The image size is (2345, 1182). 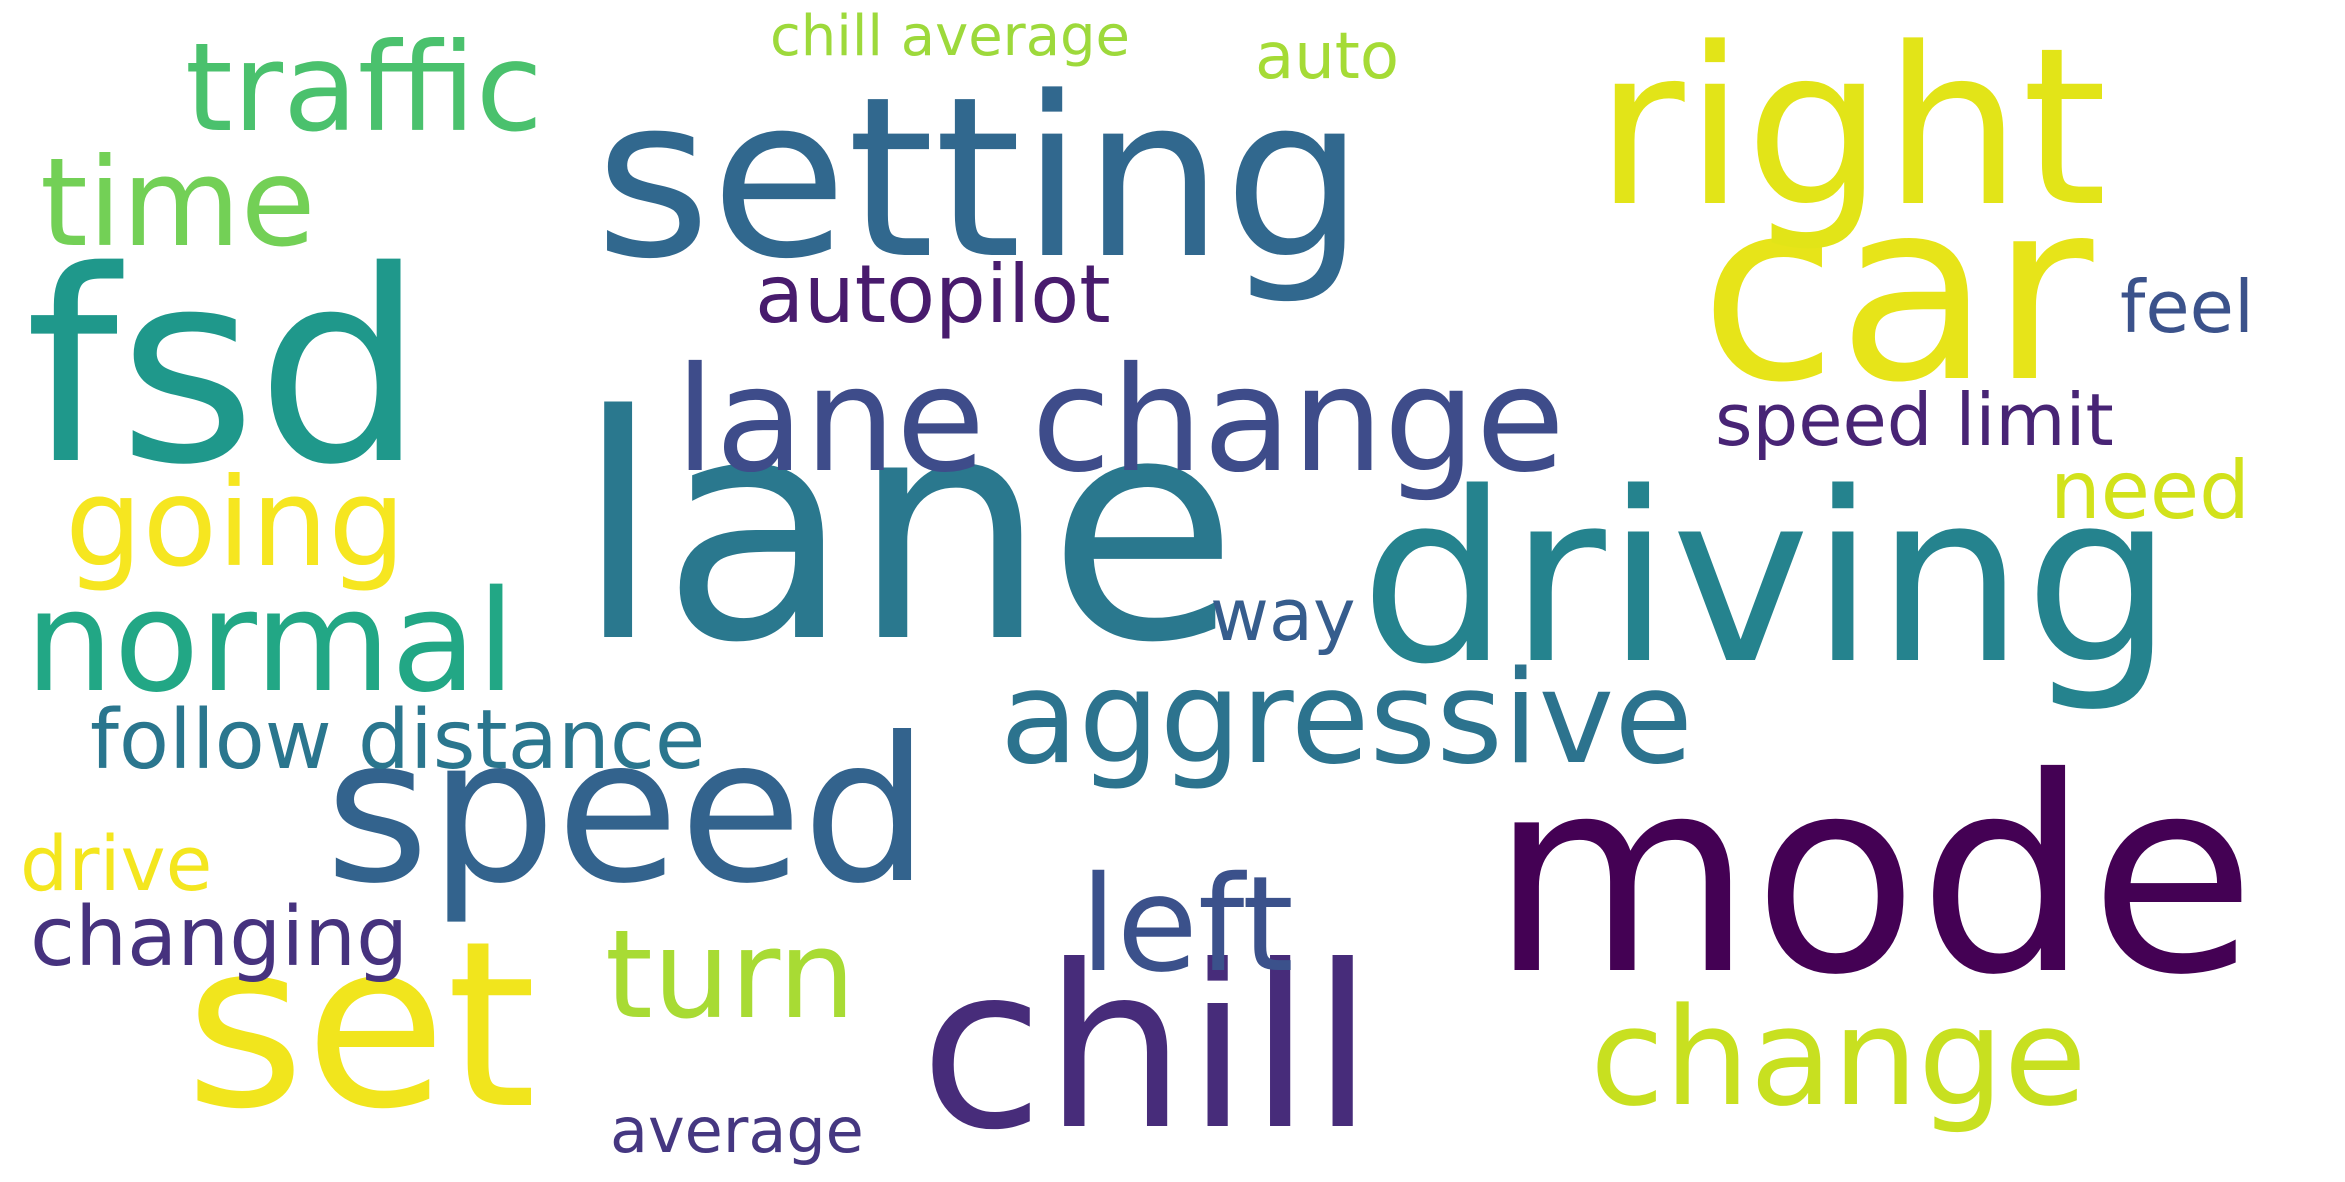 What do you see at coordinates (116, 863) in the screenshot?
I see `word-drive: drive` at bounding box center [116, 863].